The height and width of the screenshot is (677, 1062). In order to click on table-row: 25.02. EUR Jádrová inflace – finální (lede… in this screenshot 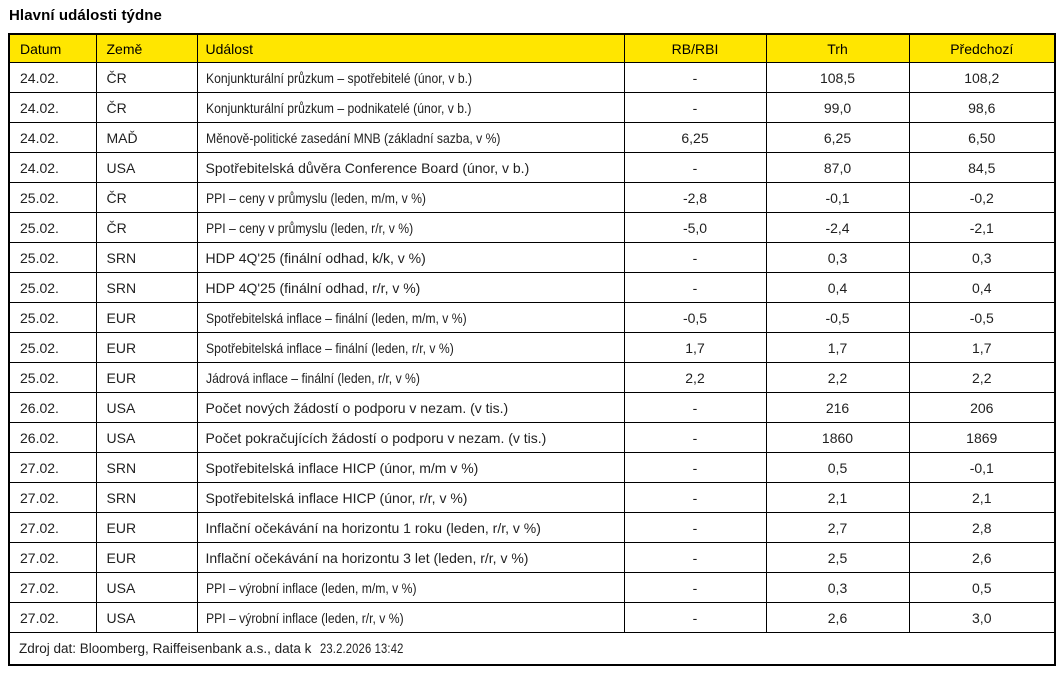, I will do `click(532, 377)`.